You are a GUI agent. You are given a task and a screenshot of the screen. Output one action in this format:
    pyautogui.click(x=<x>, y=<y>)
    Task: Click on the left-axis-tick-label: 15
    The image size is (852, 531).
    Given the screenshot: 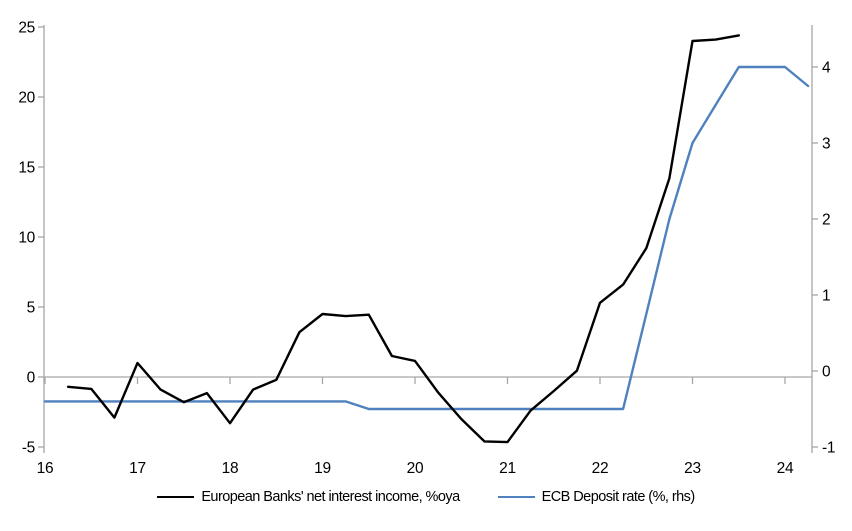 What is the action you would take?
    pyautogui.click(x=26, y=168)
    